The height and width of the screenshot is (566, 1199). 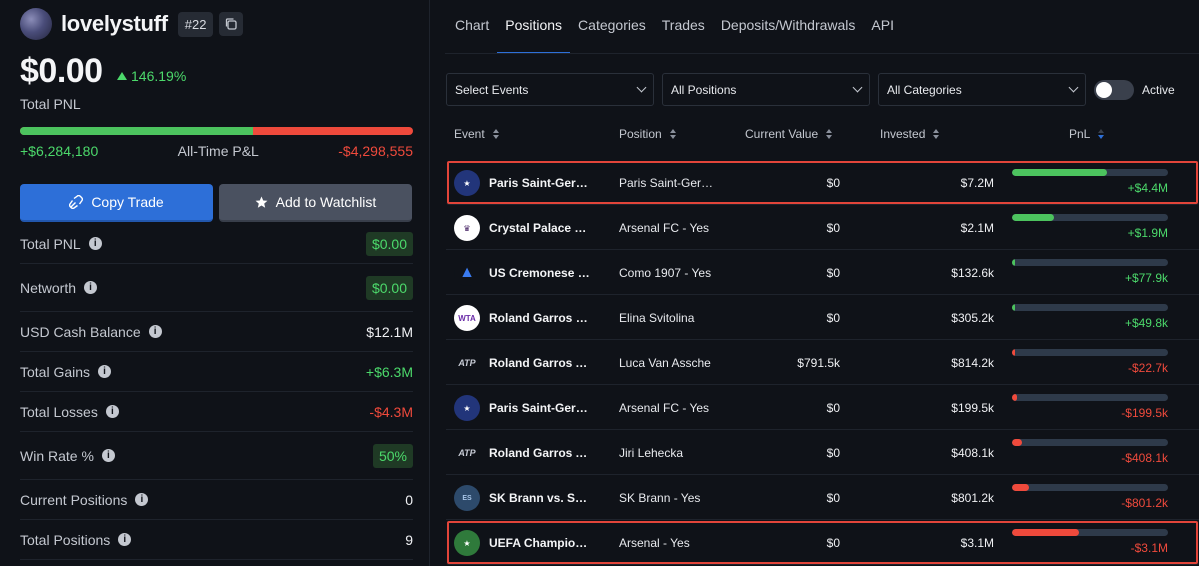 I want to click on stat-row: Win Rate % i 50%, so click(x=216, y=456).